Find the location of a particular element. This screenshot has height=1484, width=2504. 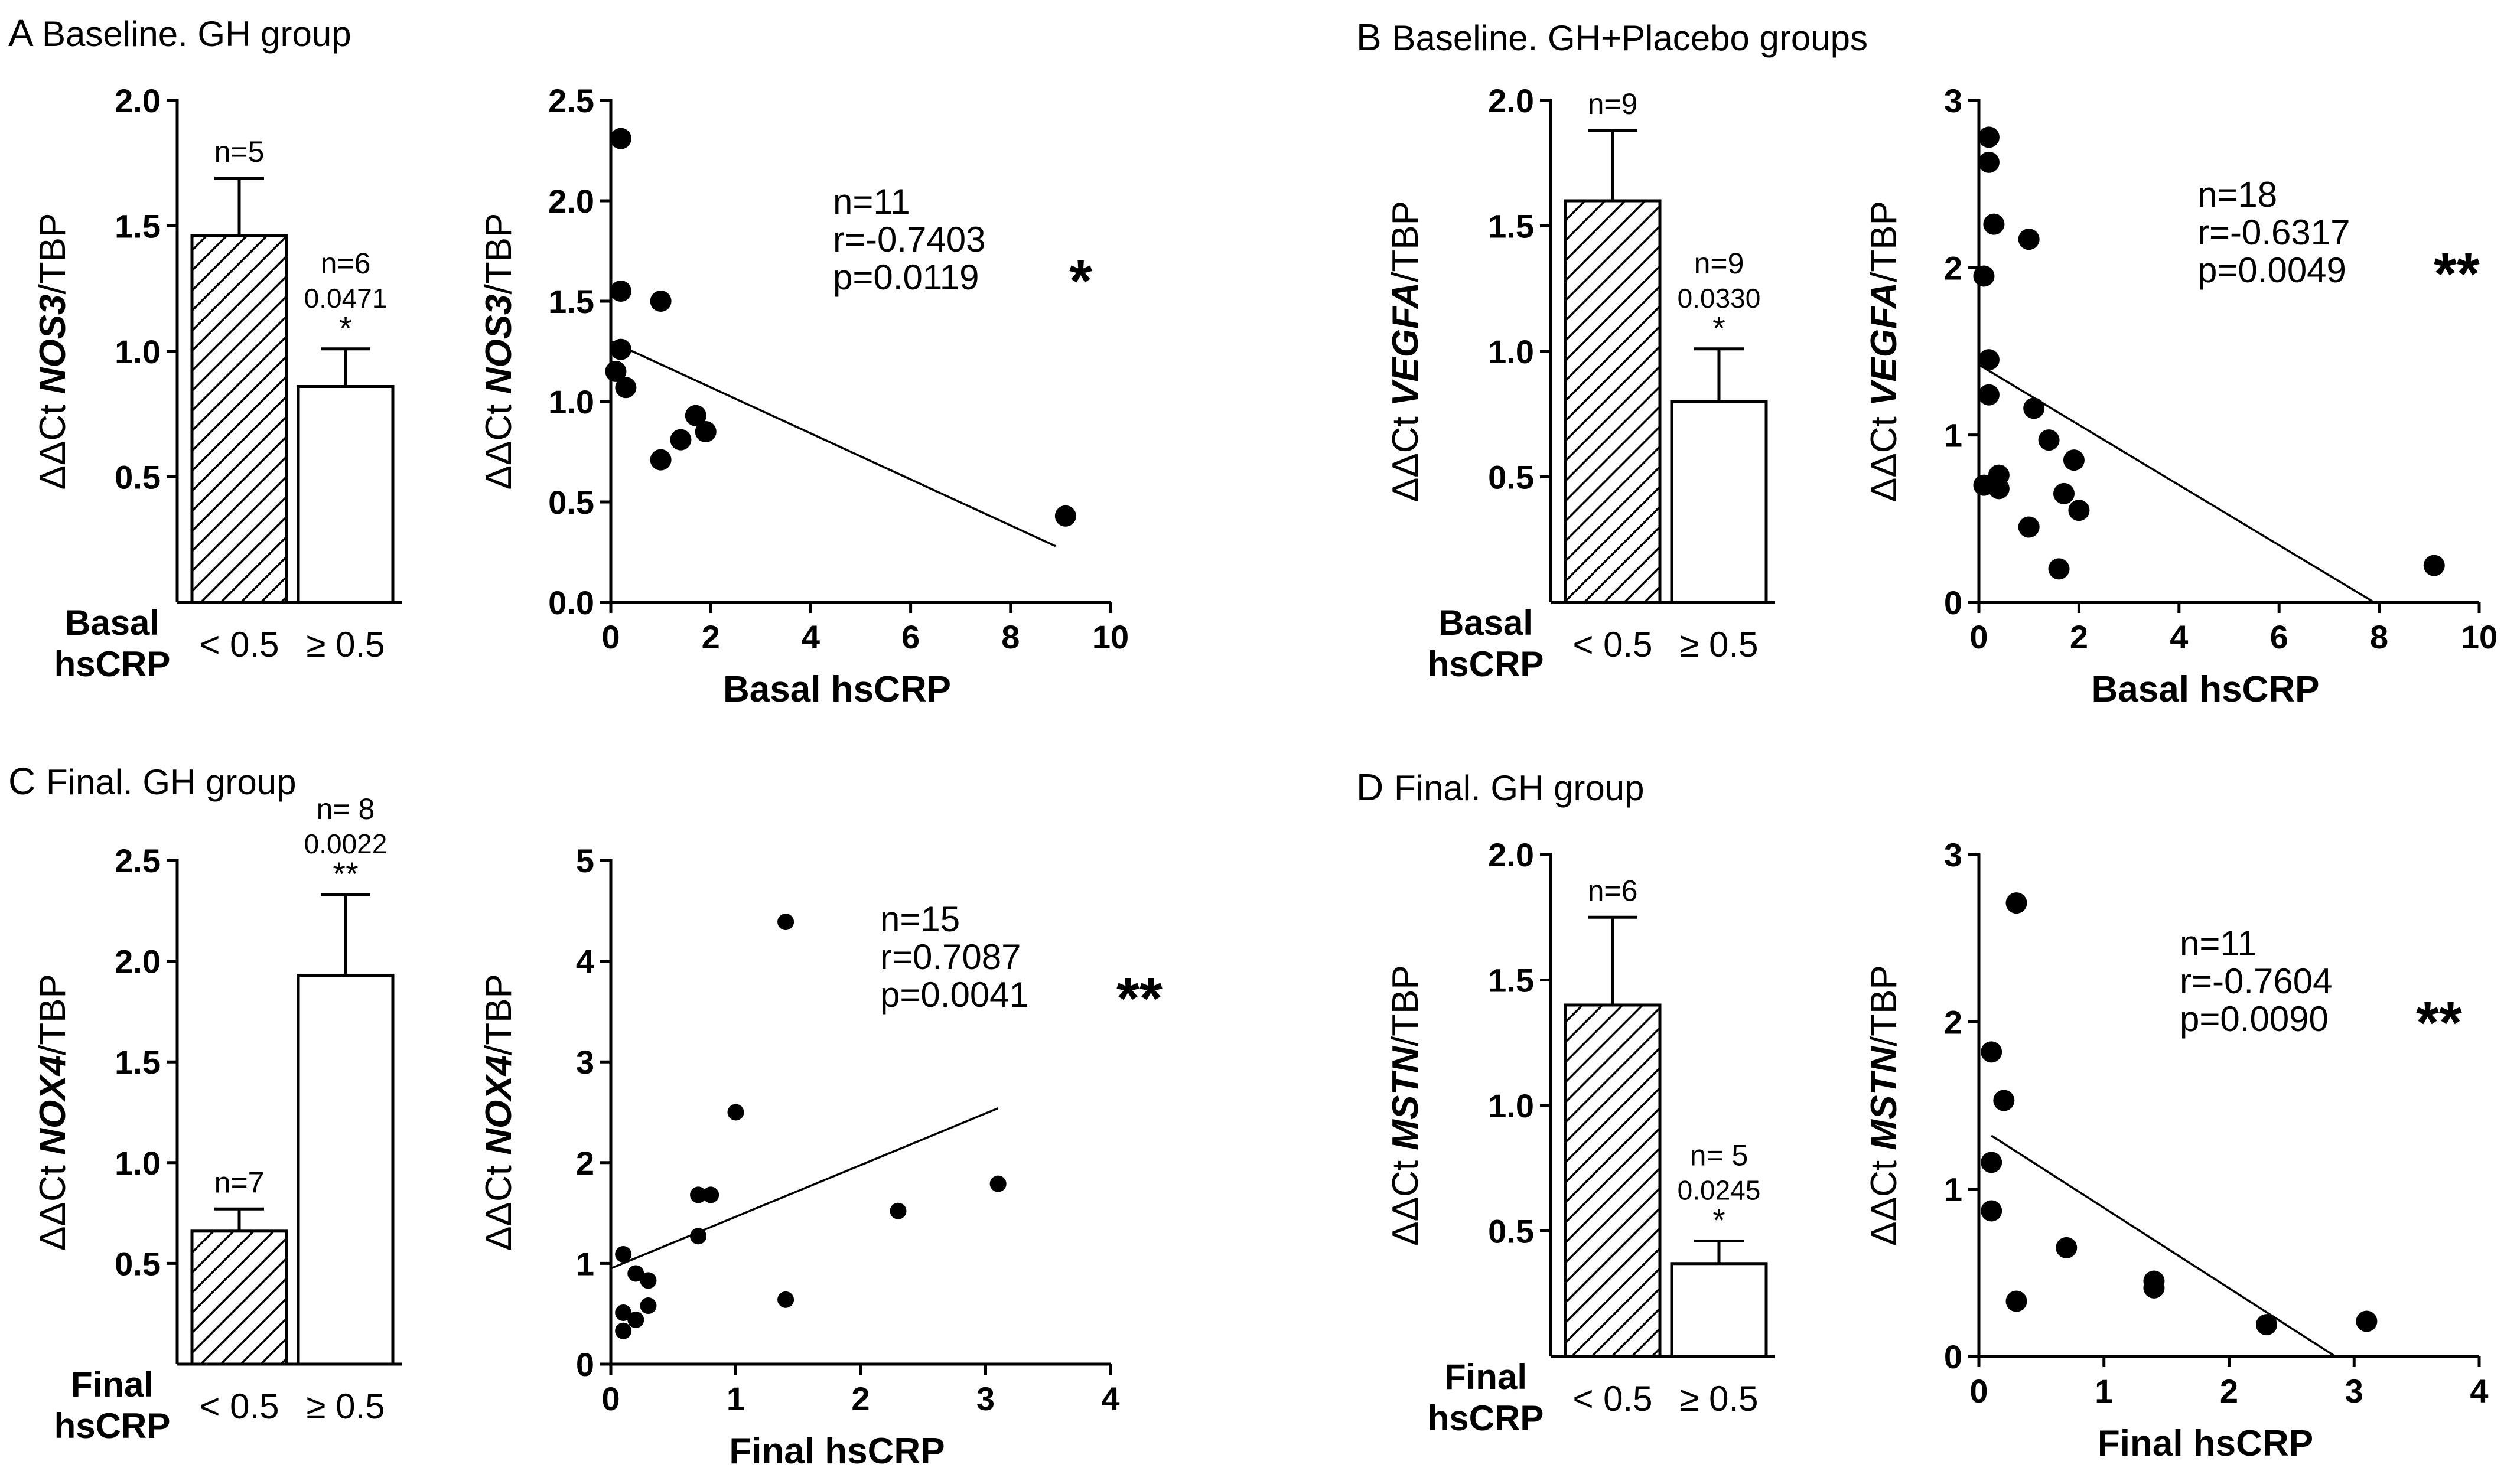

x-tick-label: 0 is located at coordinates (1978, 636).